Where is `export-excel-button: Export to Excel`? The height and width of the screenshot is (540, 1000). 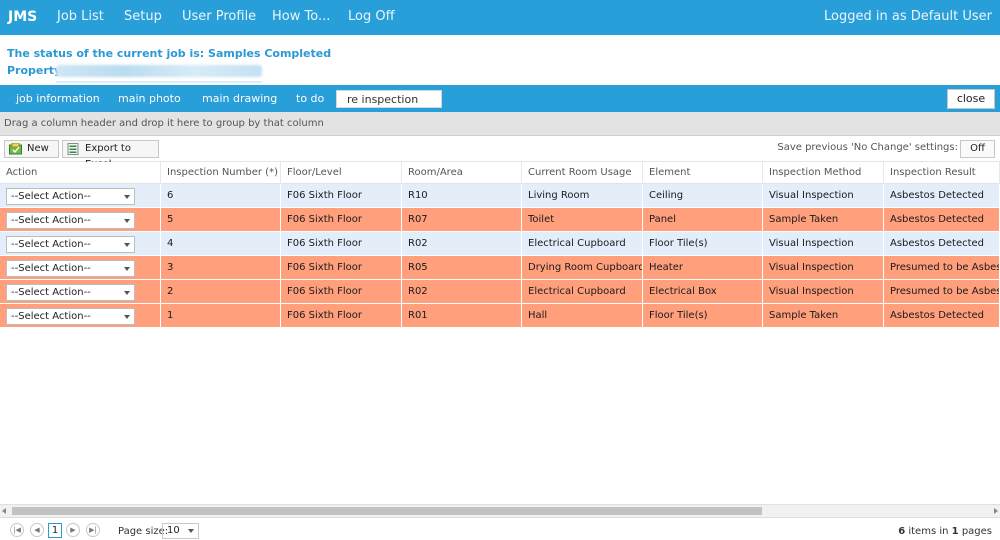 export-excel-button: Export to Excel is located at coordinates (110, 155).